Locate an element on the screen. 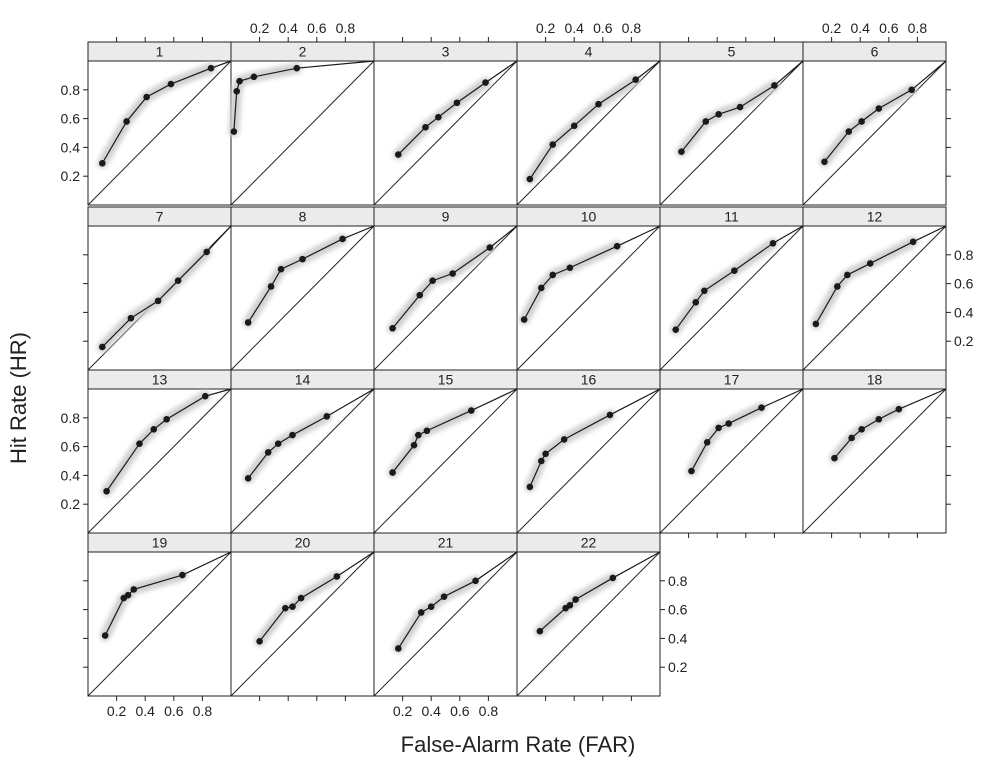 This screenshot has height=767, width=987. panel-22: 22 is located at coordinates (588, 614).